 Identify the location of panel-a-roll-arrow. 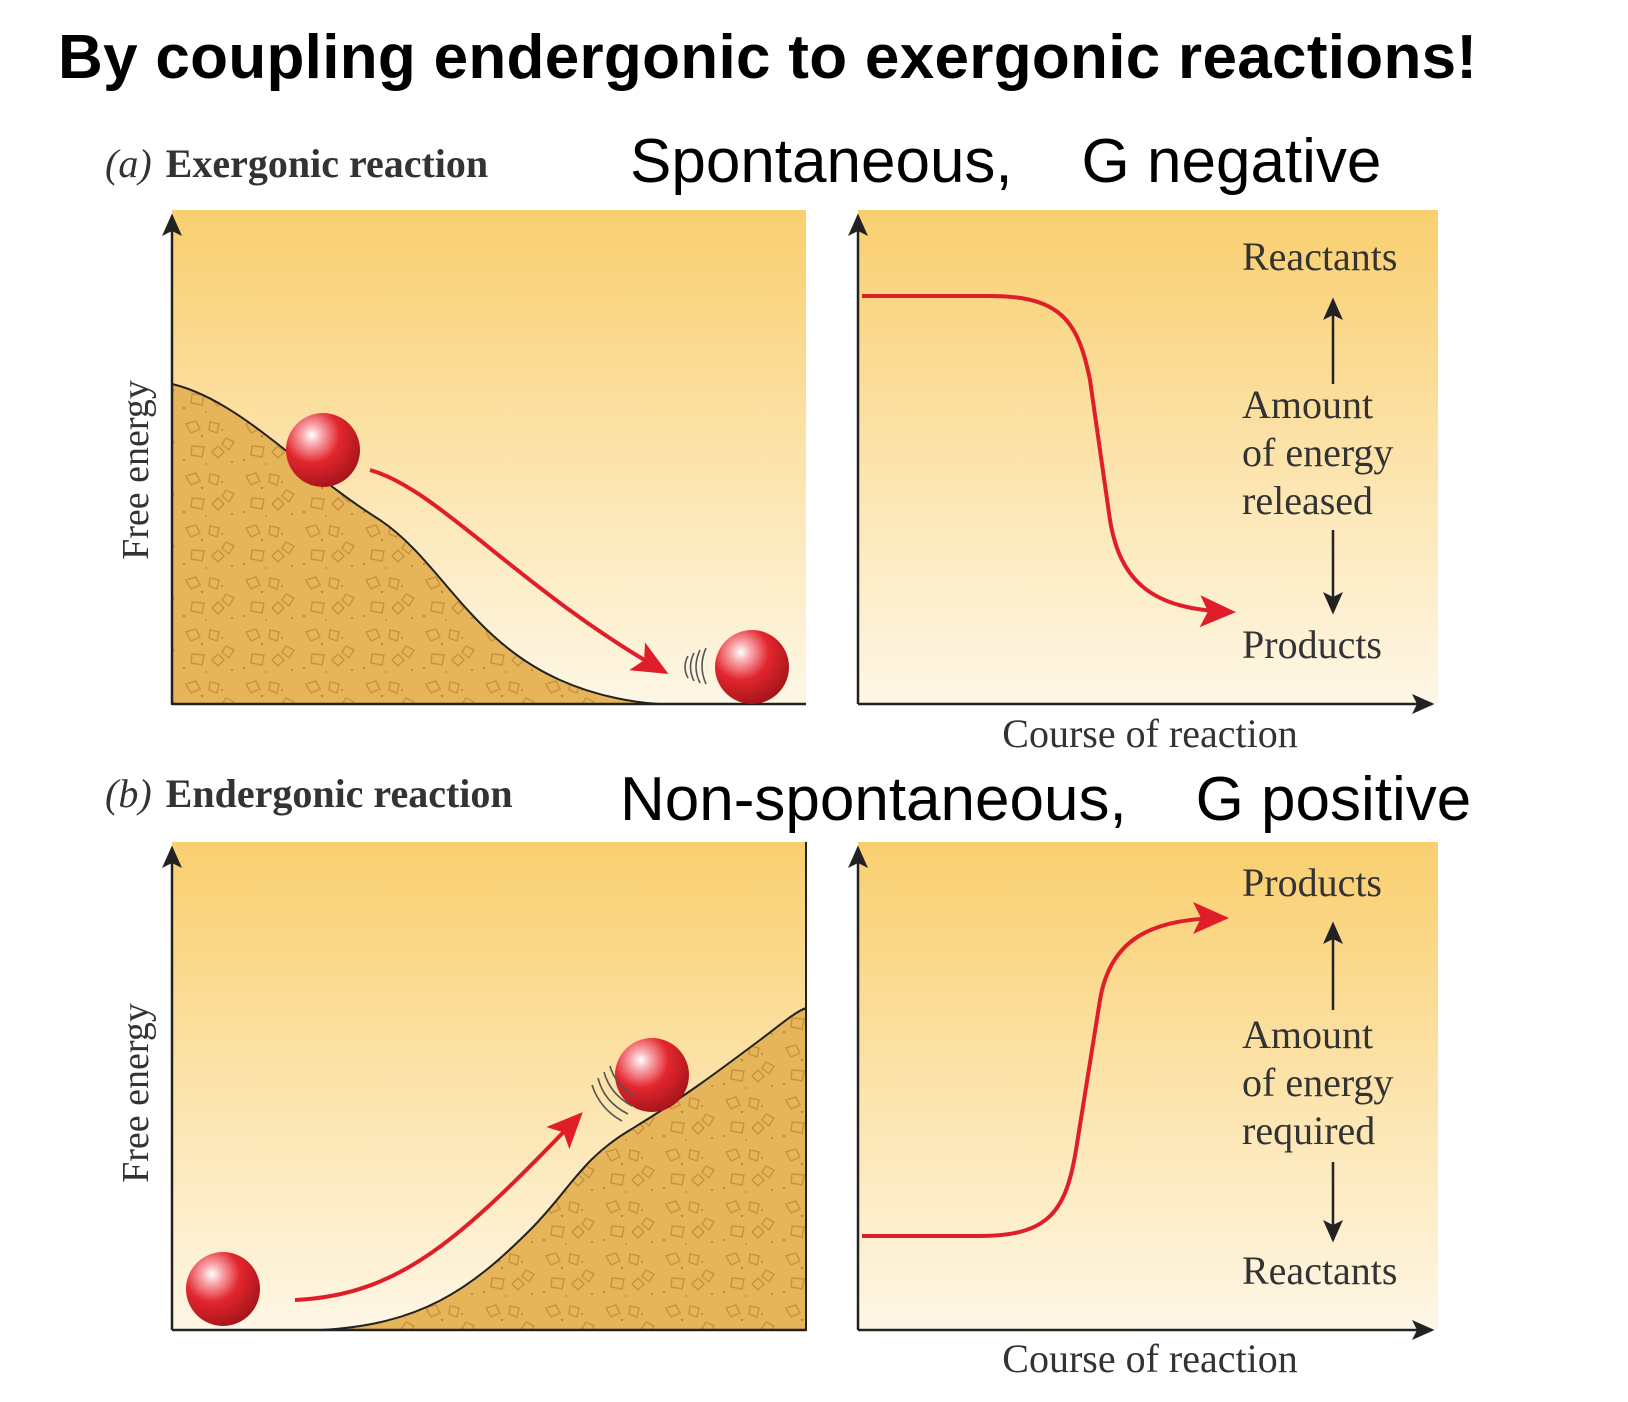
(519, 571).